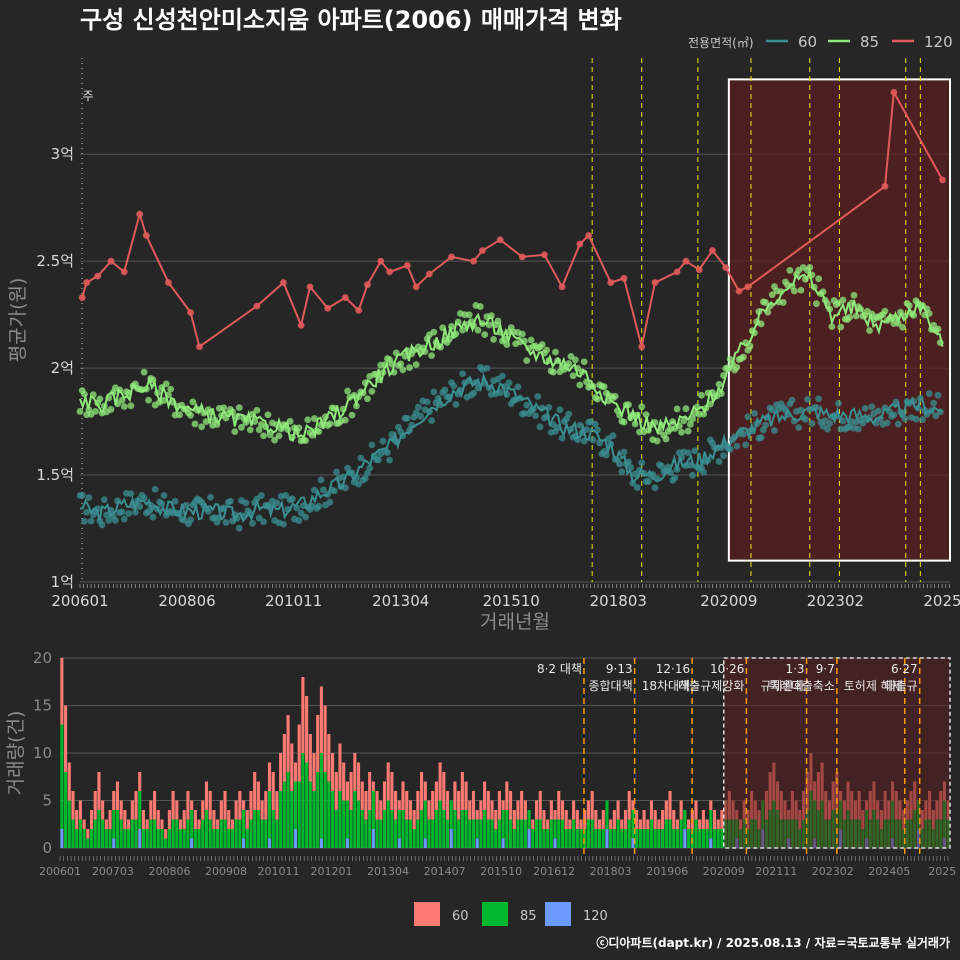 The height and width of the screenshot is (960, 960). I want to click on x-tick-label: 202111, so click(776, 871).